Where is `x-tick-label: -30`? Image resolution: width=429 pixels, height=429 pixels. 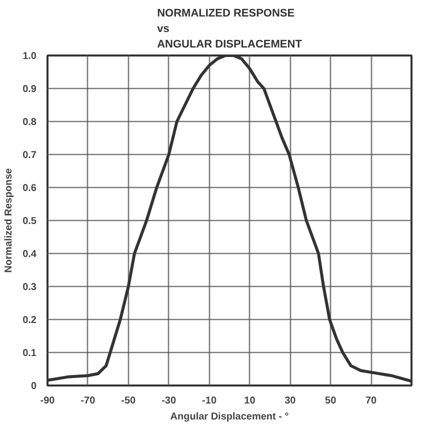 x-tick-label: -30 is located at coordinates (169, 401).